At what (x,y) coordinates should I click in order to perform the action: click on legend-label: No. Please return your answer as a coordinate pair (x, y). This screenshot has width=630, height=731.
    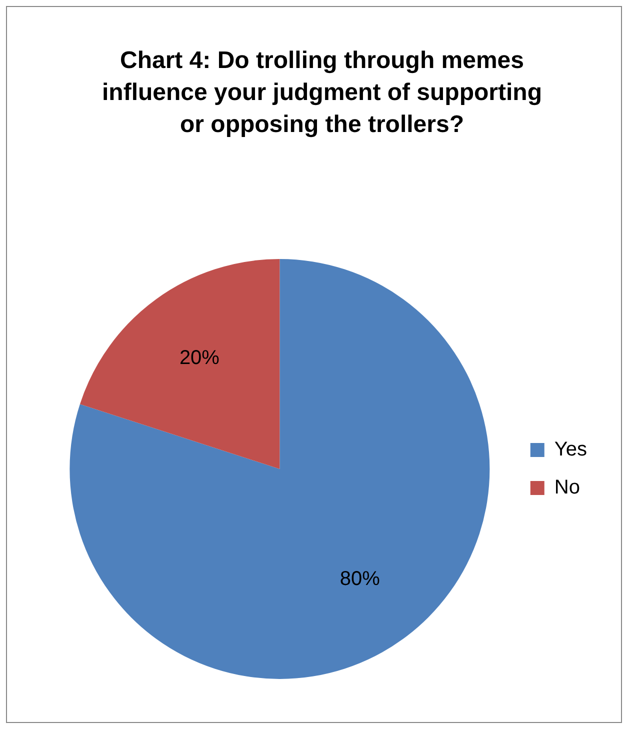
    Looking at the image, I should click on (567, 487).